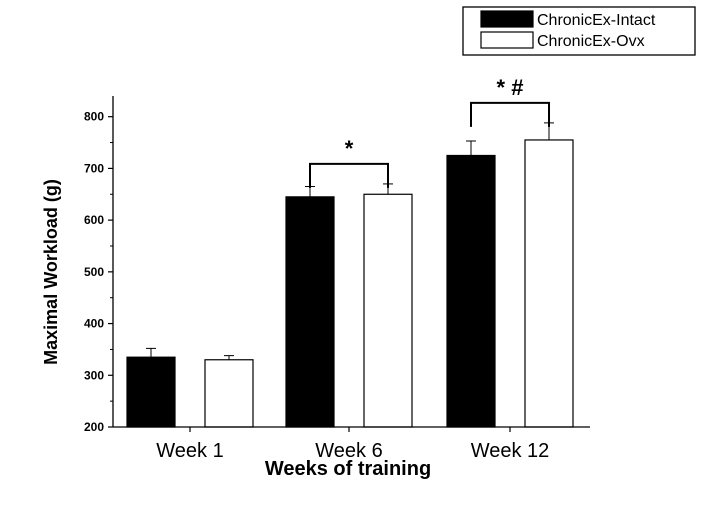 The width and height of the screenshot is (709, 531). Describe the element at coordinates (348, 469) in the screenshot. I see `x-axis-title: Weeks of training` at that location.